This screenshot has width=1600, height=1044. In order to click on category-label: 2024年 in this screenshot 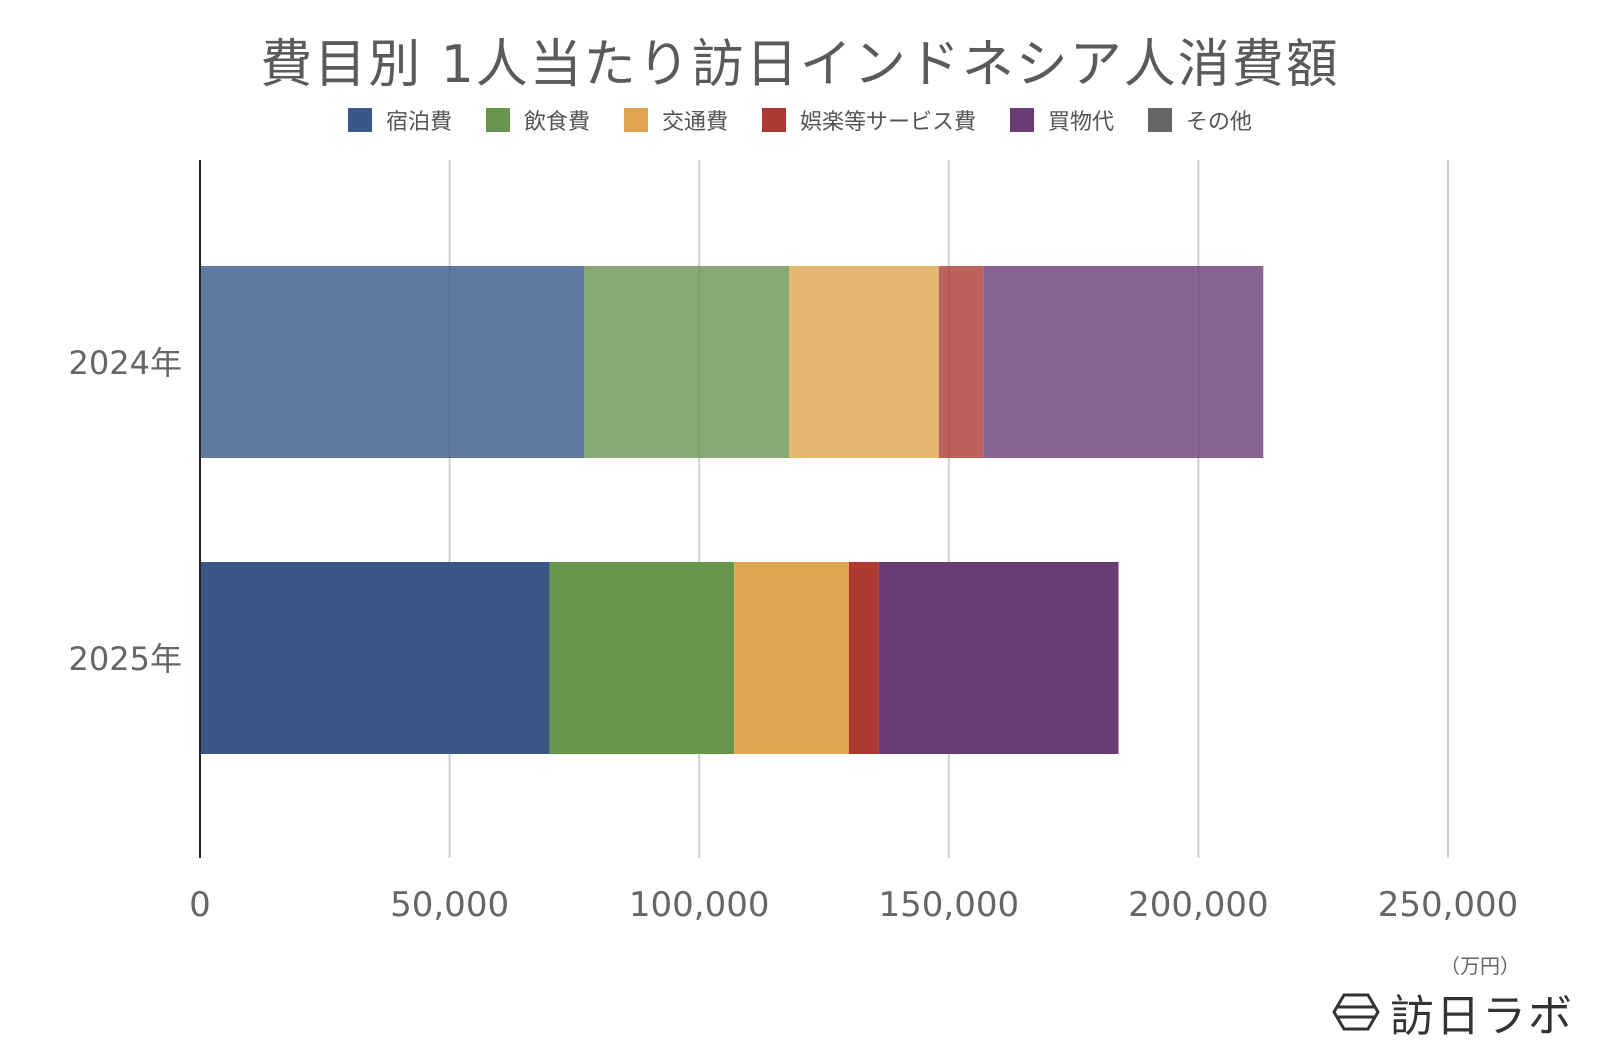, I will do `click(125, 363)`.